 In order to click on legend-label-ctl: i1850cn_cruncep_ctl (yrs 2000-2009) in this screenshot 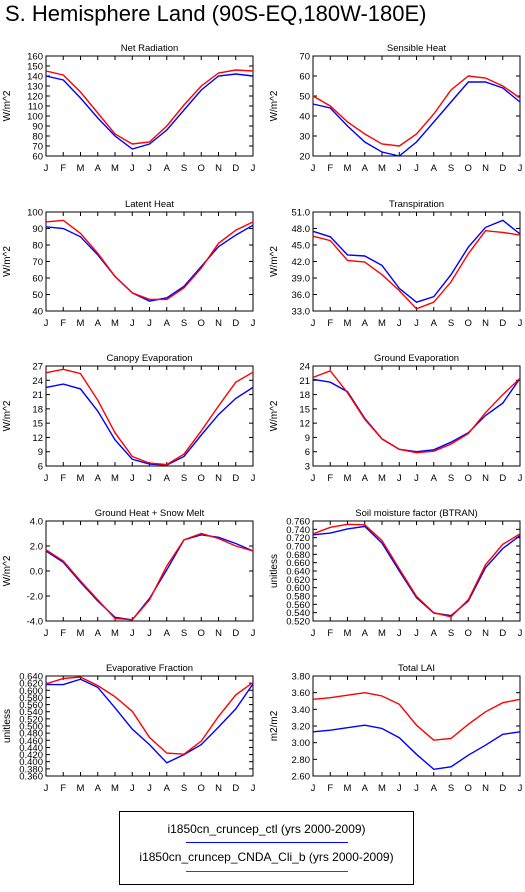, I will do `click(266, 829)`.